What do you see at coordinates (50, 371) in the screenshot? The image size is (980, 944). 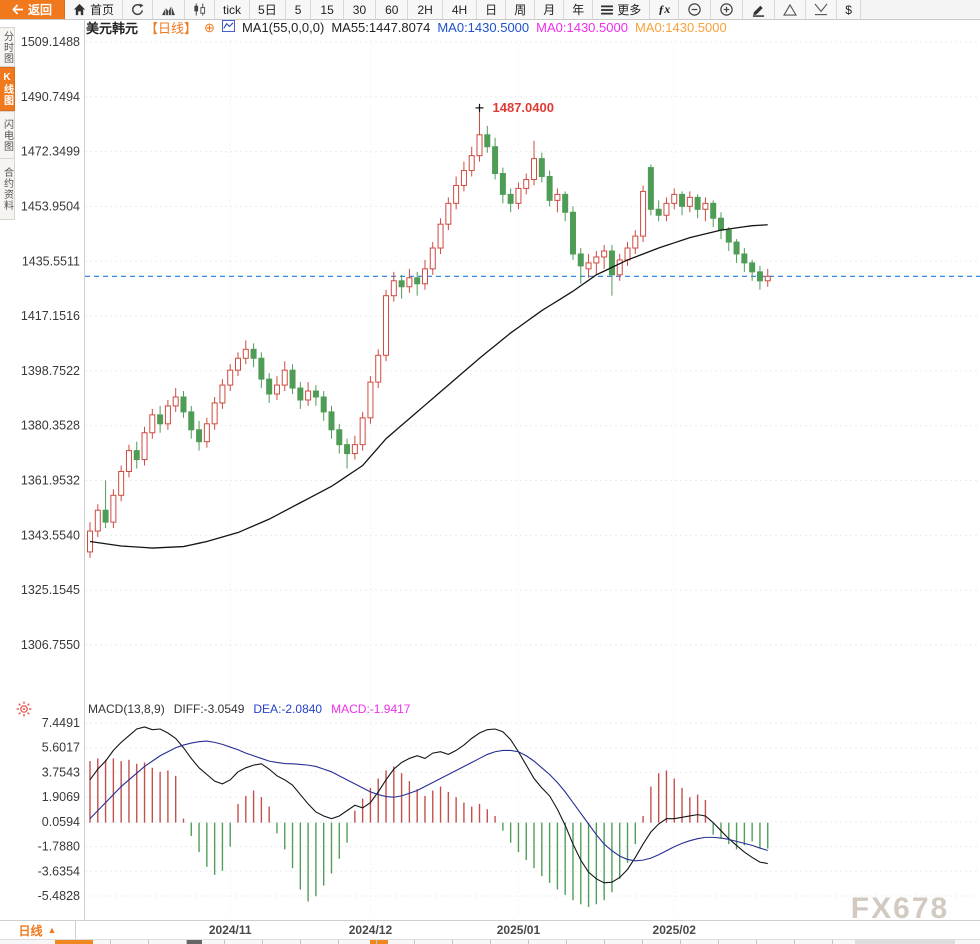 I see `price-tick-label: 1398.7522` at bounding box center [50, 371].